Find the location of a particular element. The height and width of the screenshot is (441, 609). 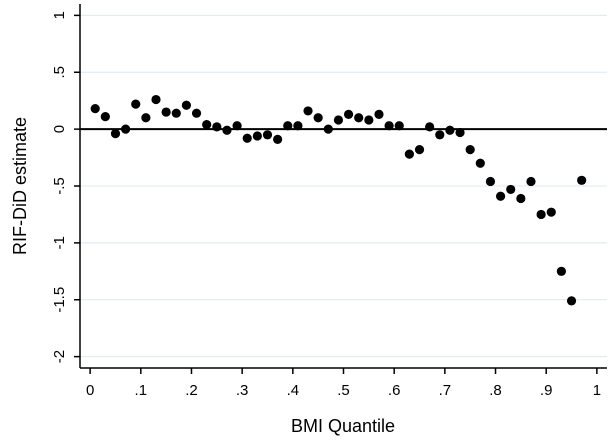

y-tick-label-2: 0 is located at coordinates (59, 129).